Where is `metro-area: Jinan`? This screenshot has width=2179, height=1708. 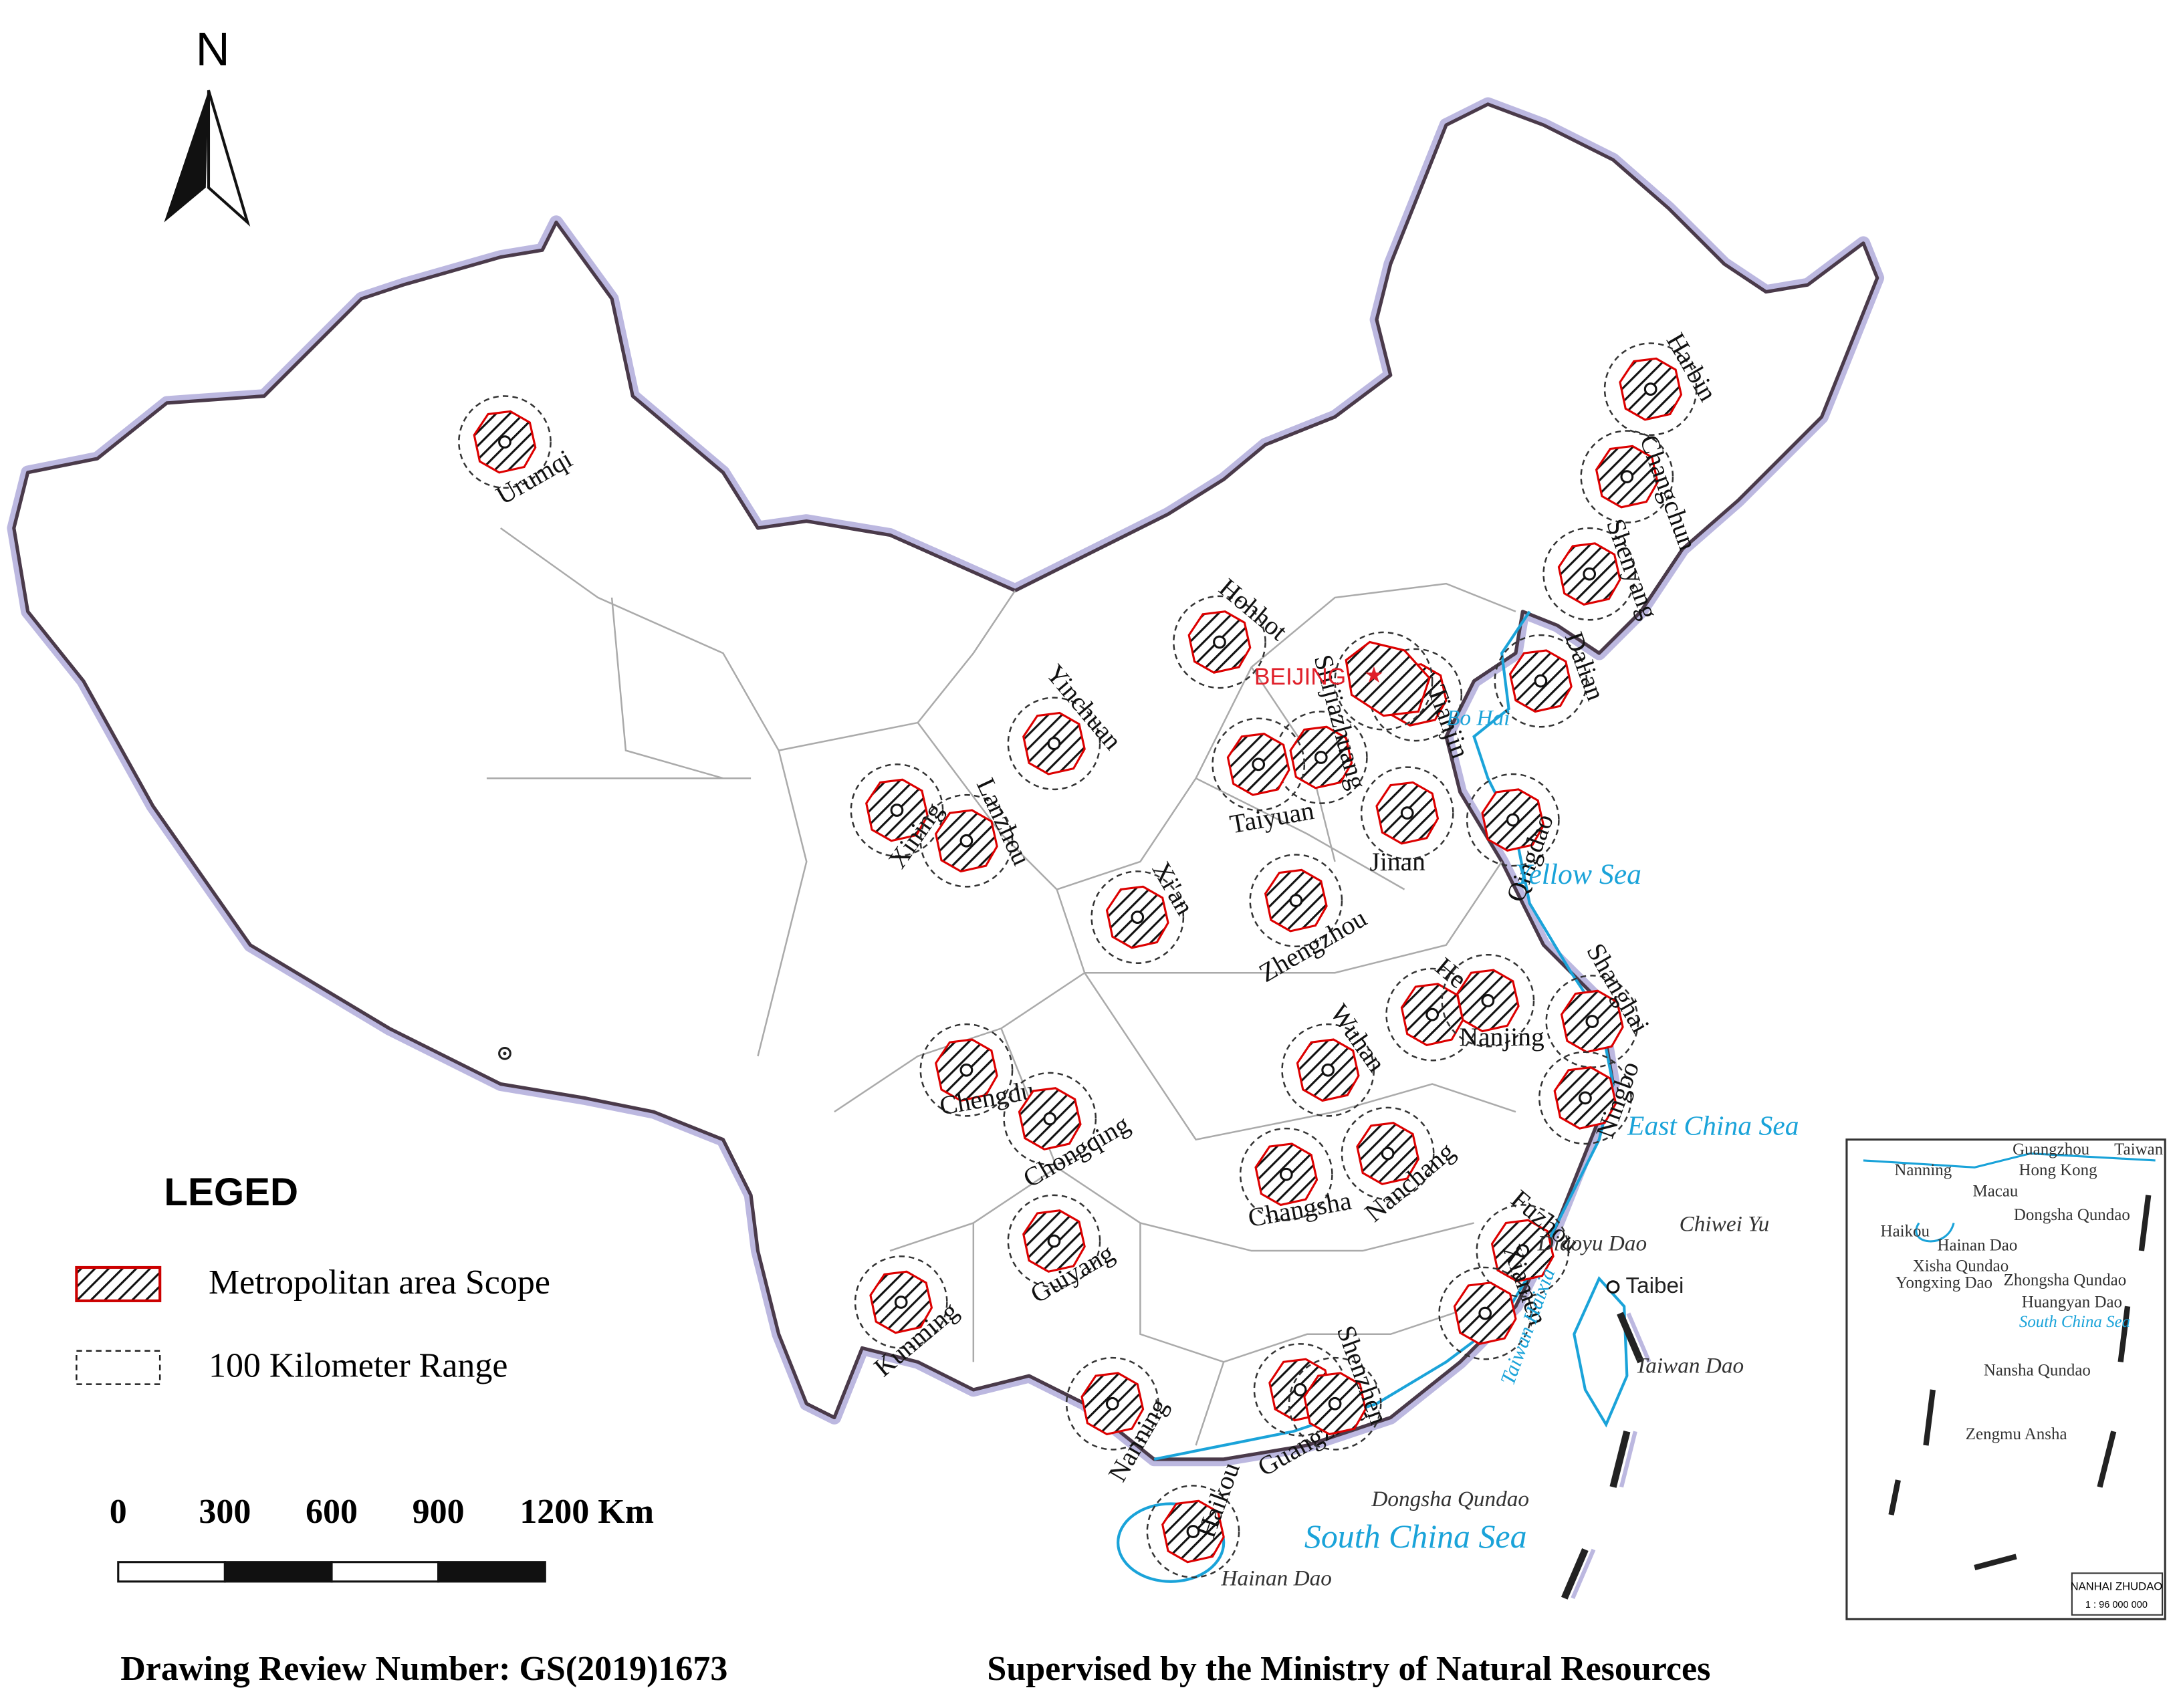
metro-area: Jinan is located at coordinates (1407, 821).